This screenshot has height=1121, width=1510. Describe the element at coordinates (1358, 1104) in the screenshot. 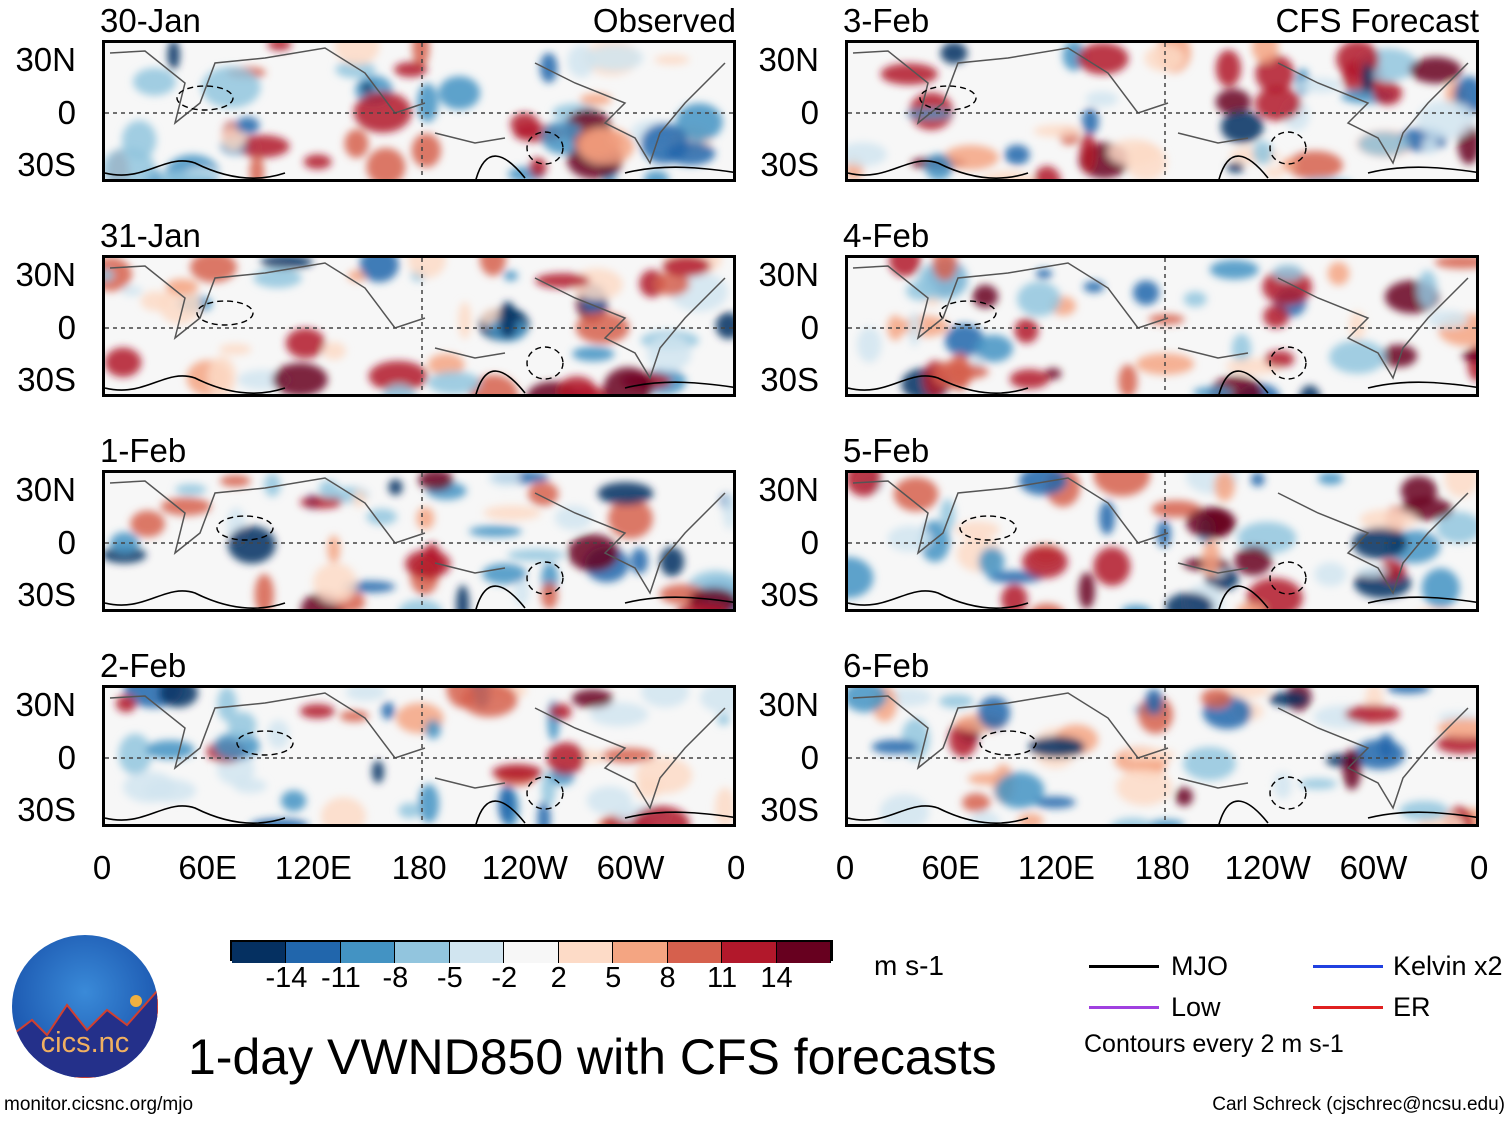

I see `footer-author: Carl Schreck (cjschrec@ncsu.edu)` at that location.